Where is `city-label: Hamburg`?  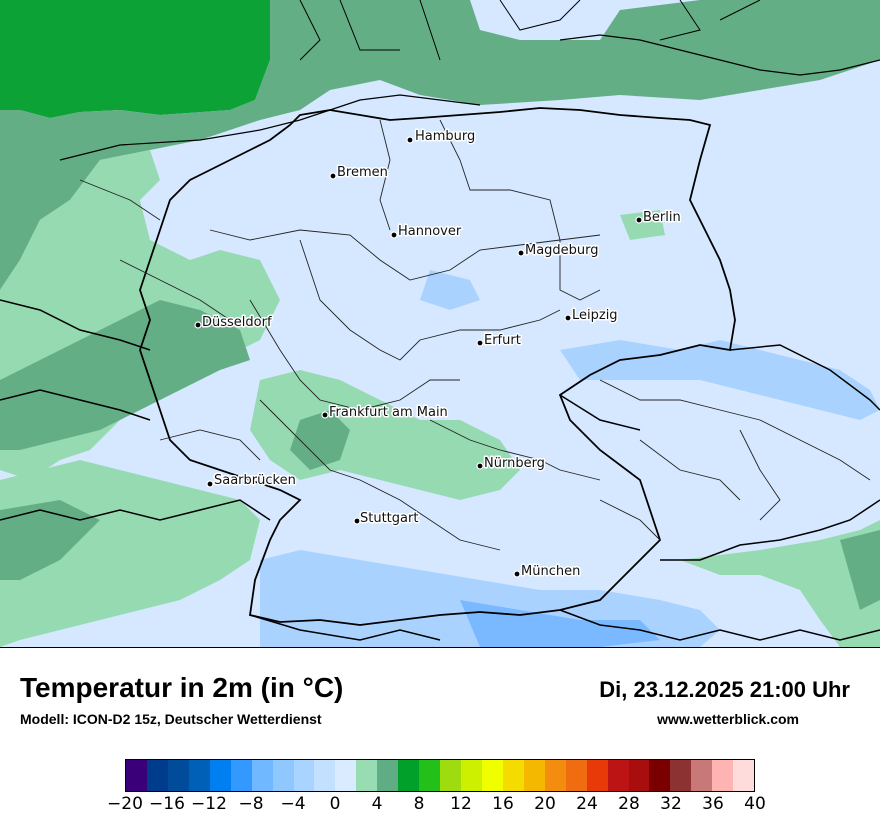
city-label: Hamburg is located at coordinates (445, 136).